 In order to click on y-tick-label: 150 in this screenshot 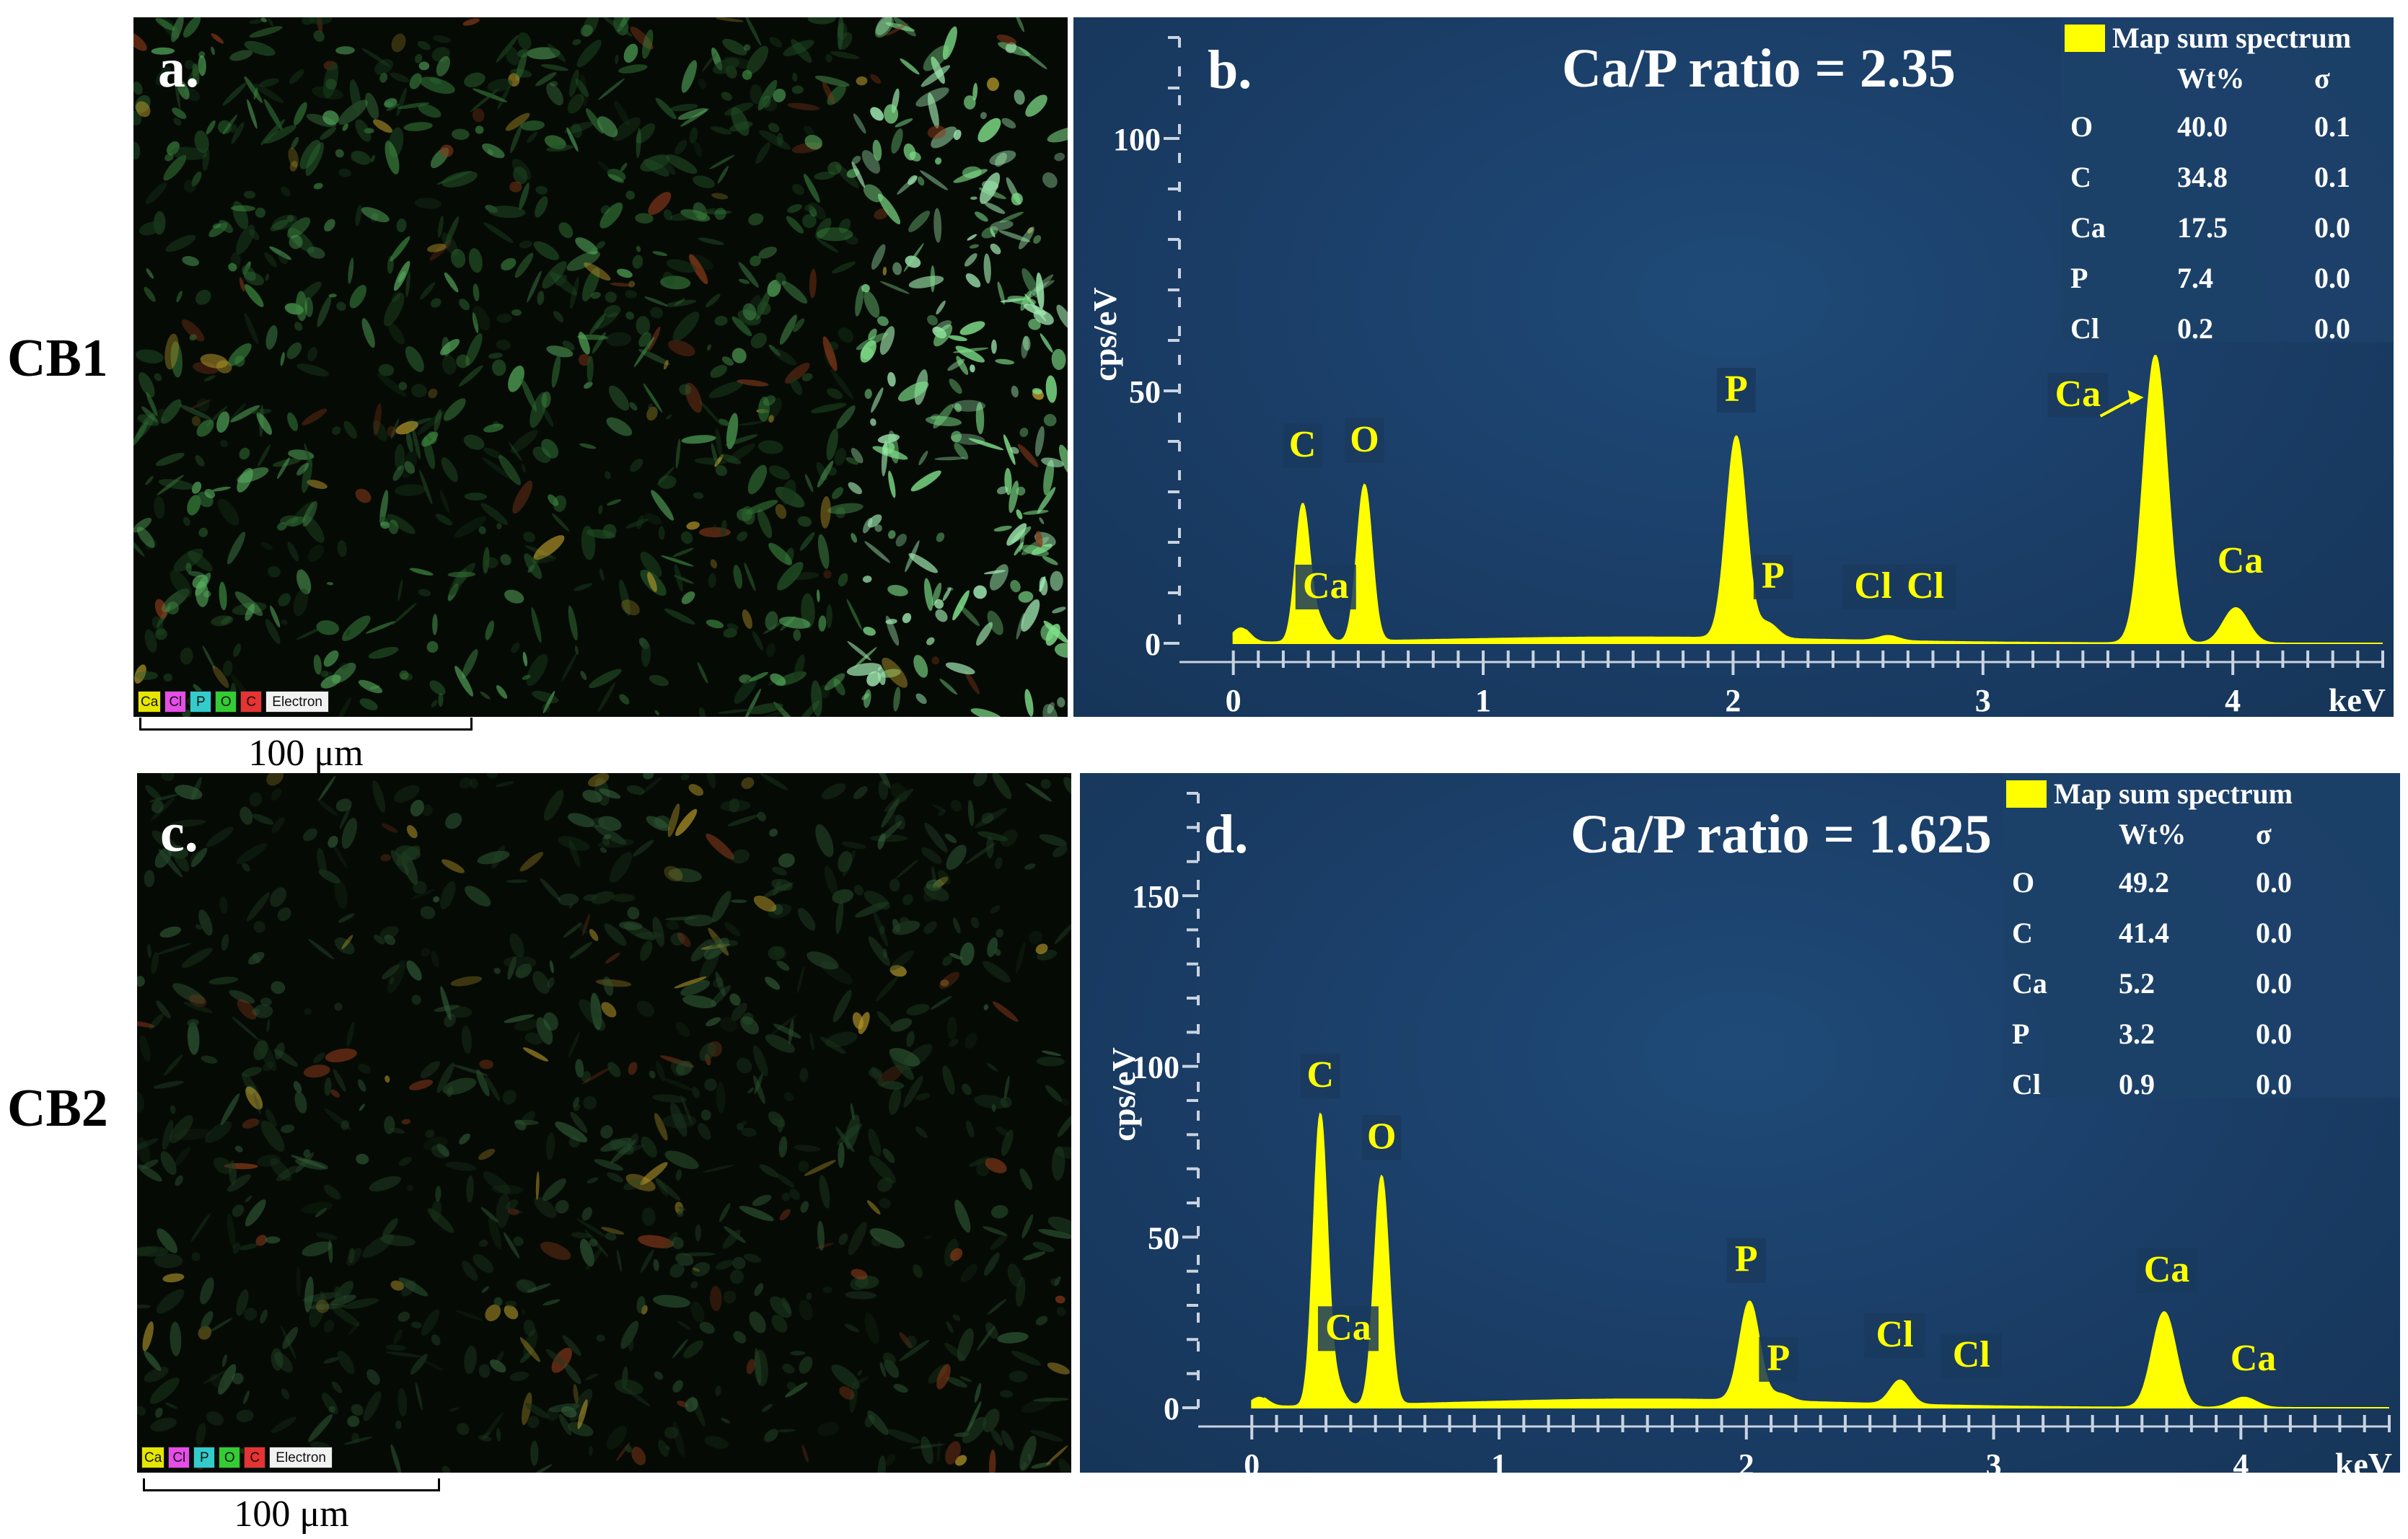, I will do `click(1155, 896)`.